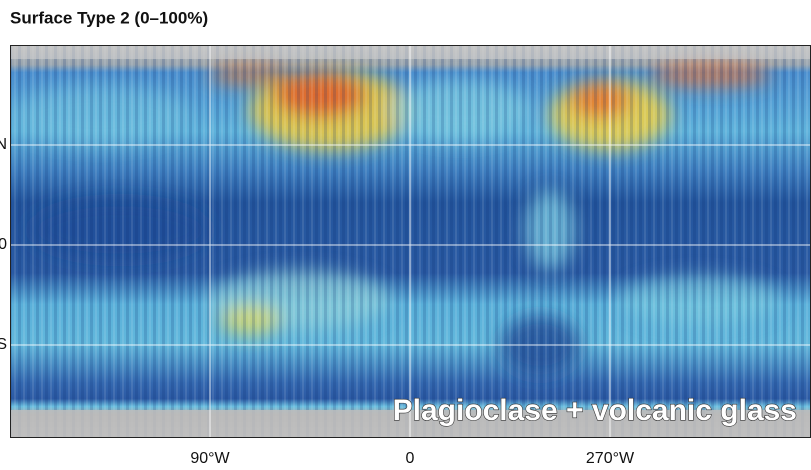 This screenshot has height=470, width=811. What do you see at coordinates (610, 458) in the screenshot?
I see `x-axis-label: 270°W` at bounding box center [610, 458].